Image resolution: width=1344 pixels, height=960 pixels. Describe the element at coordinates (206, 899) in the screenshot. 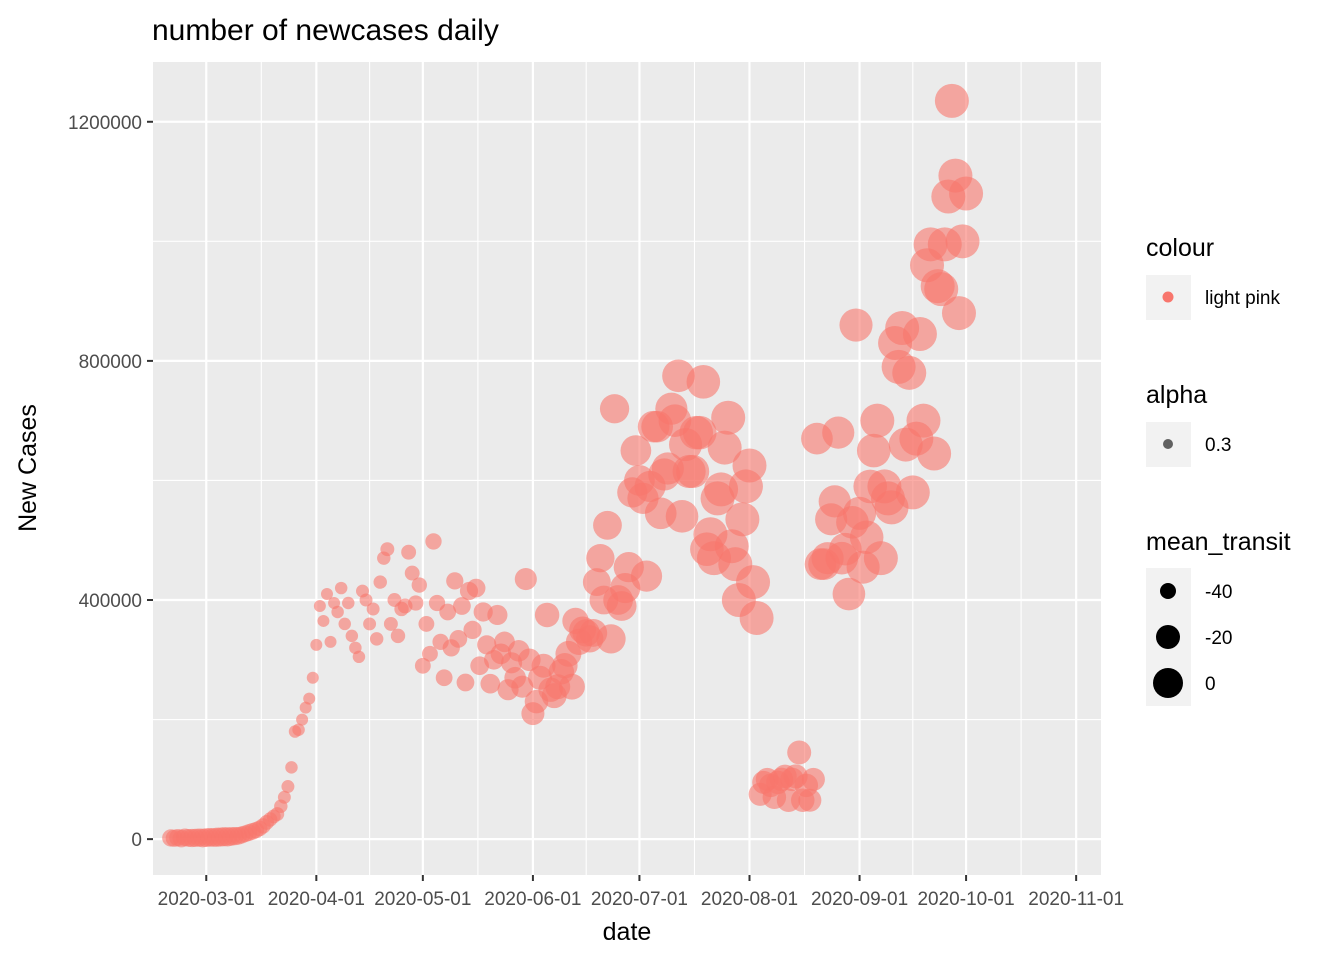

I see `x-tick-label: 2020-03-01` at that location.